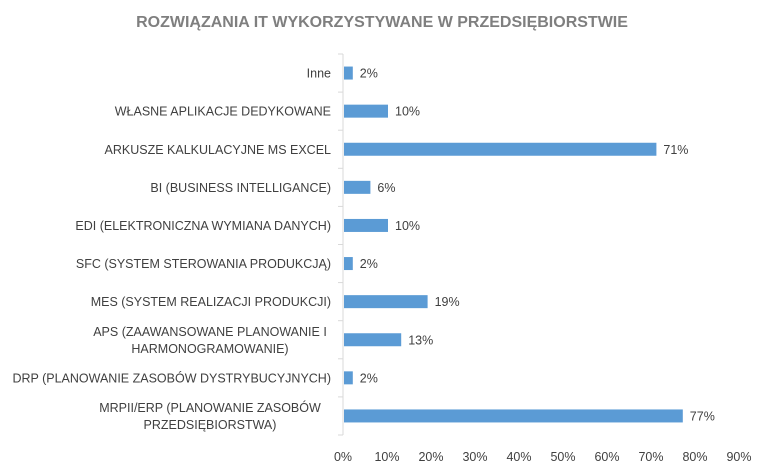  I want to click on x-tick-label: 80%, so click(694, 457).